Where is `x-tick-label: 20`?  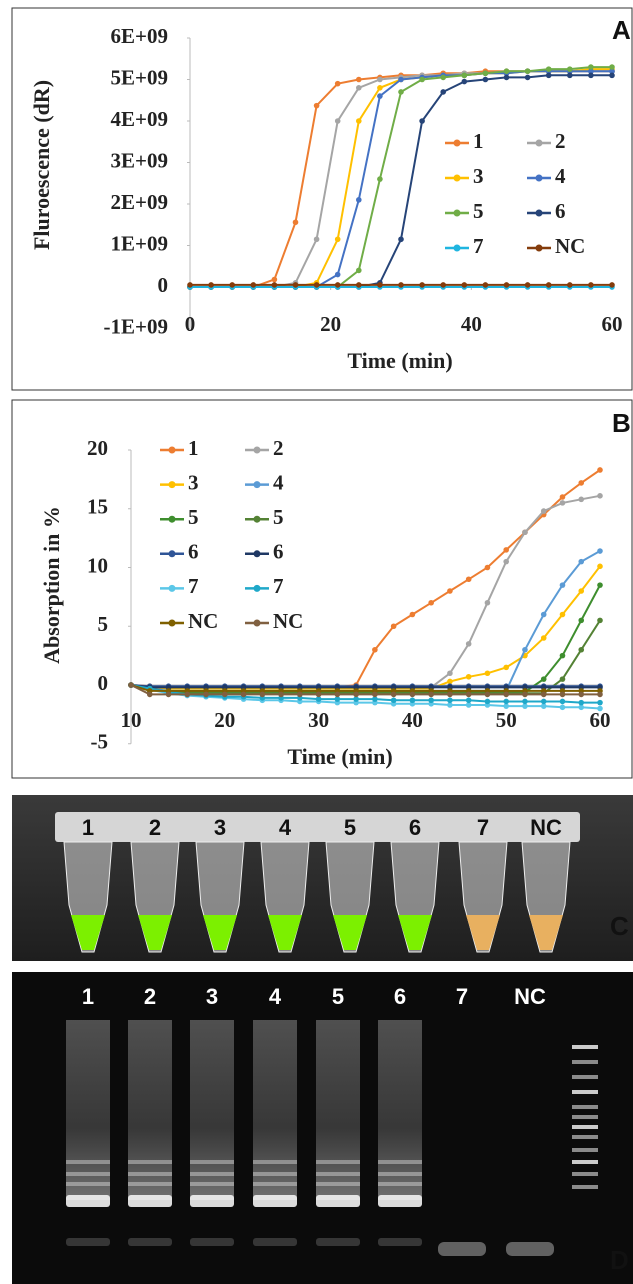 x-tick-label: 20 is located at coordinates (224, 720).